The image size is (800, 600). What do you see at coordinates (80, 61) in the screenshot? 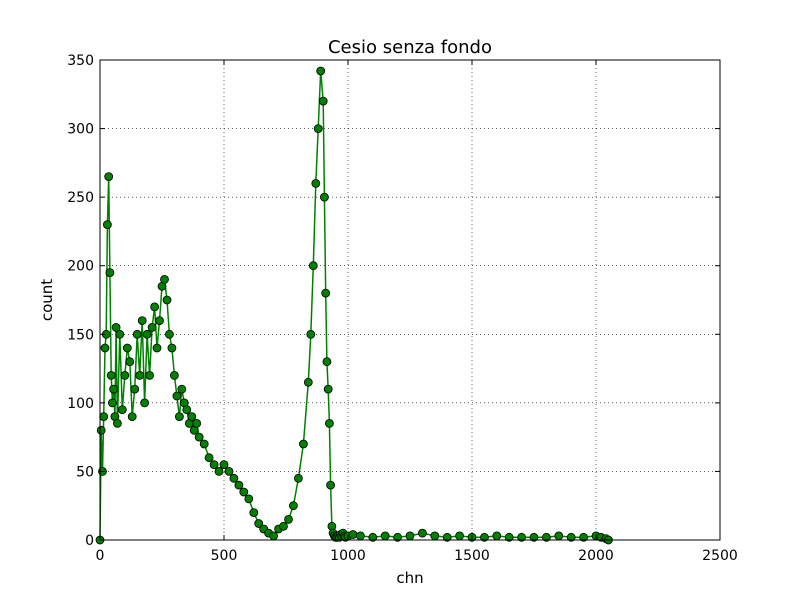
I see `y-tick-label: 350` at bounding box center [80, 61].